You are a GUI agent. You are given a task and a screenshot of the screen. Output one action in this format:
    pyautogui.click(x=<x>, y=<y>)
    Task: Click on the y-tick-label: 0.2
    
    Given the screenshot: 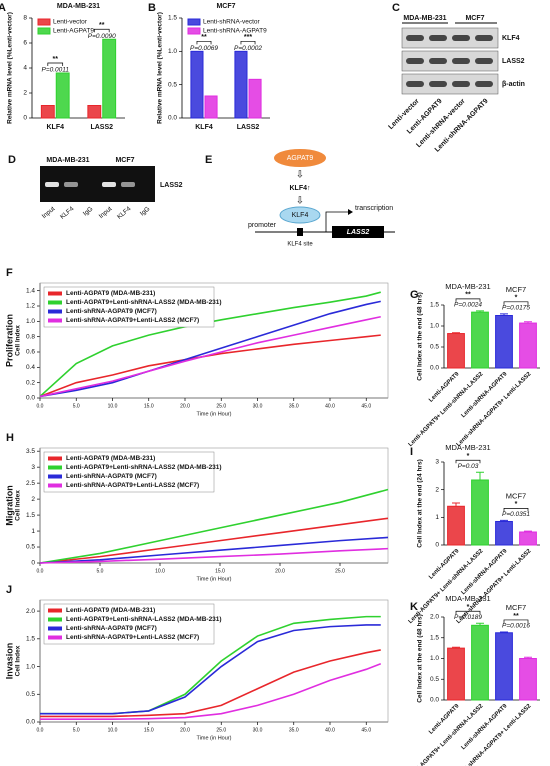 What is the action you would take?
    pyautogui.click(x=30, y=382)
    